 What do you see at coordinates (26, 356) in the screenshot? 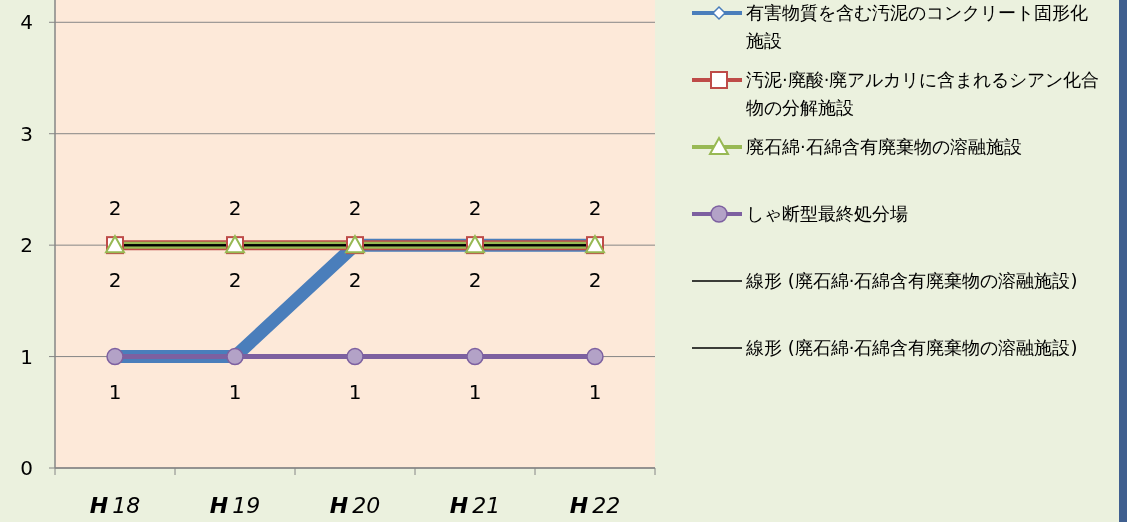
I see `y-tick-label: 1` at bounding box center [26, 356].